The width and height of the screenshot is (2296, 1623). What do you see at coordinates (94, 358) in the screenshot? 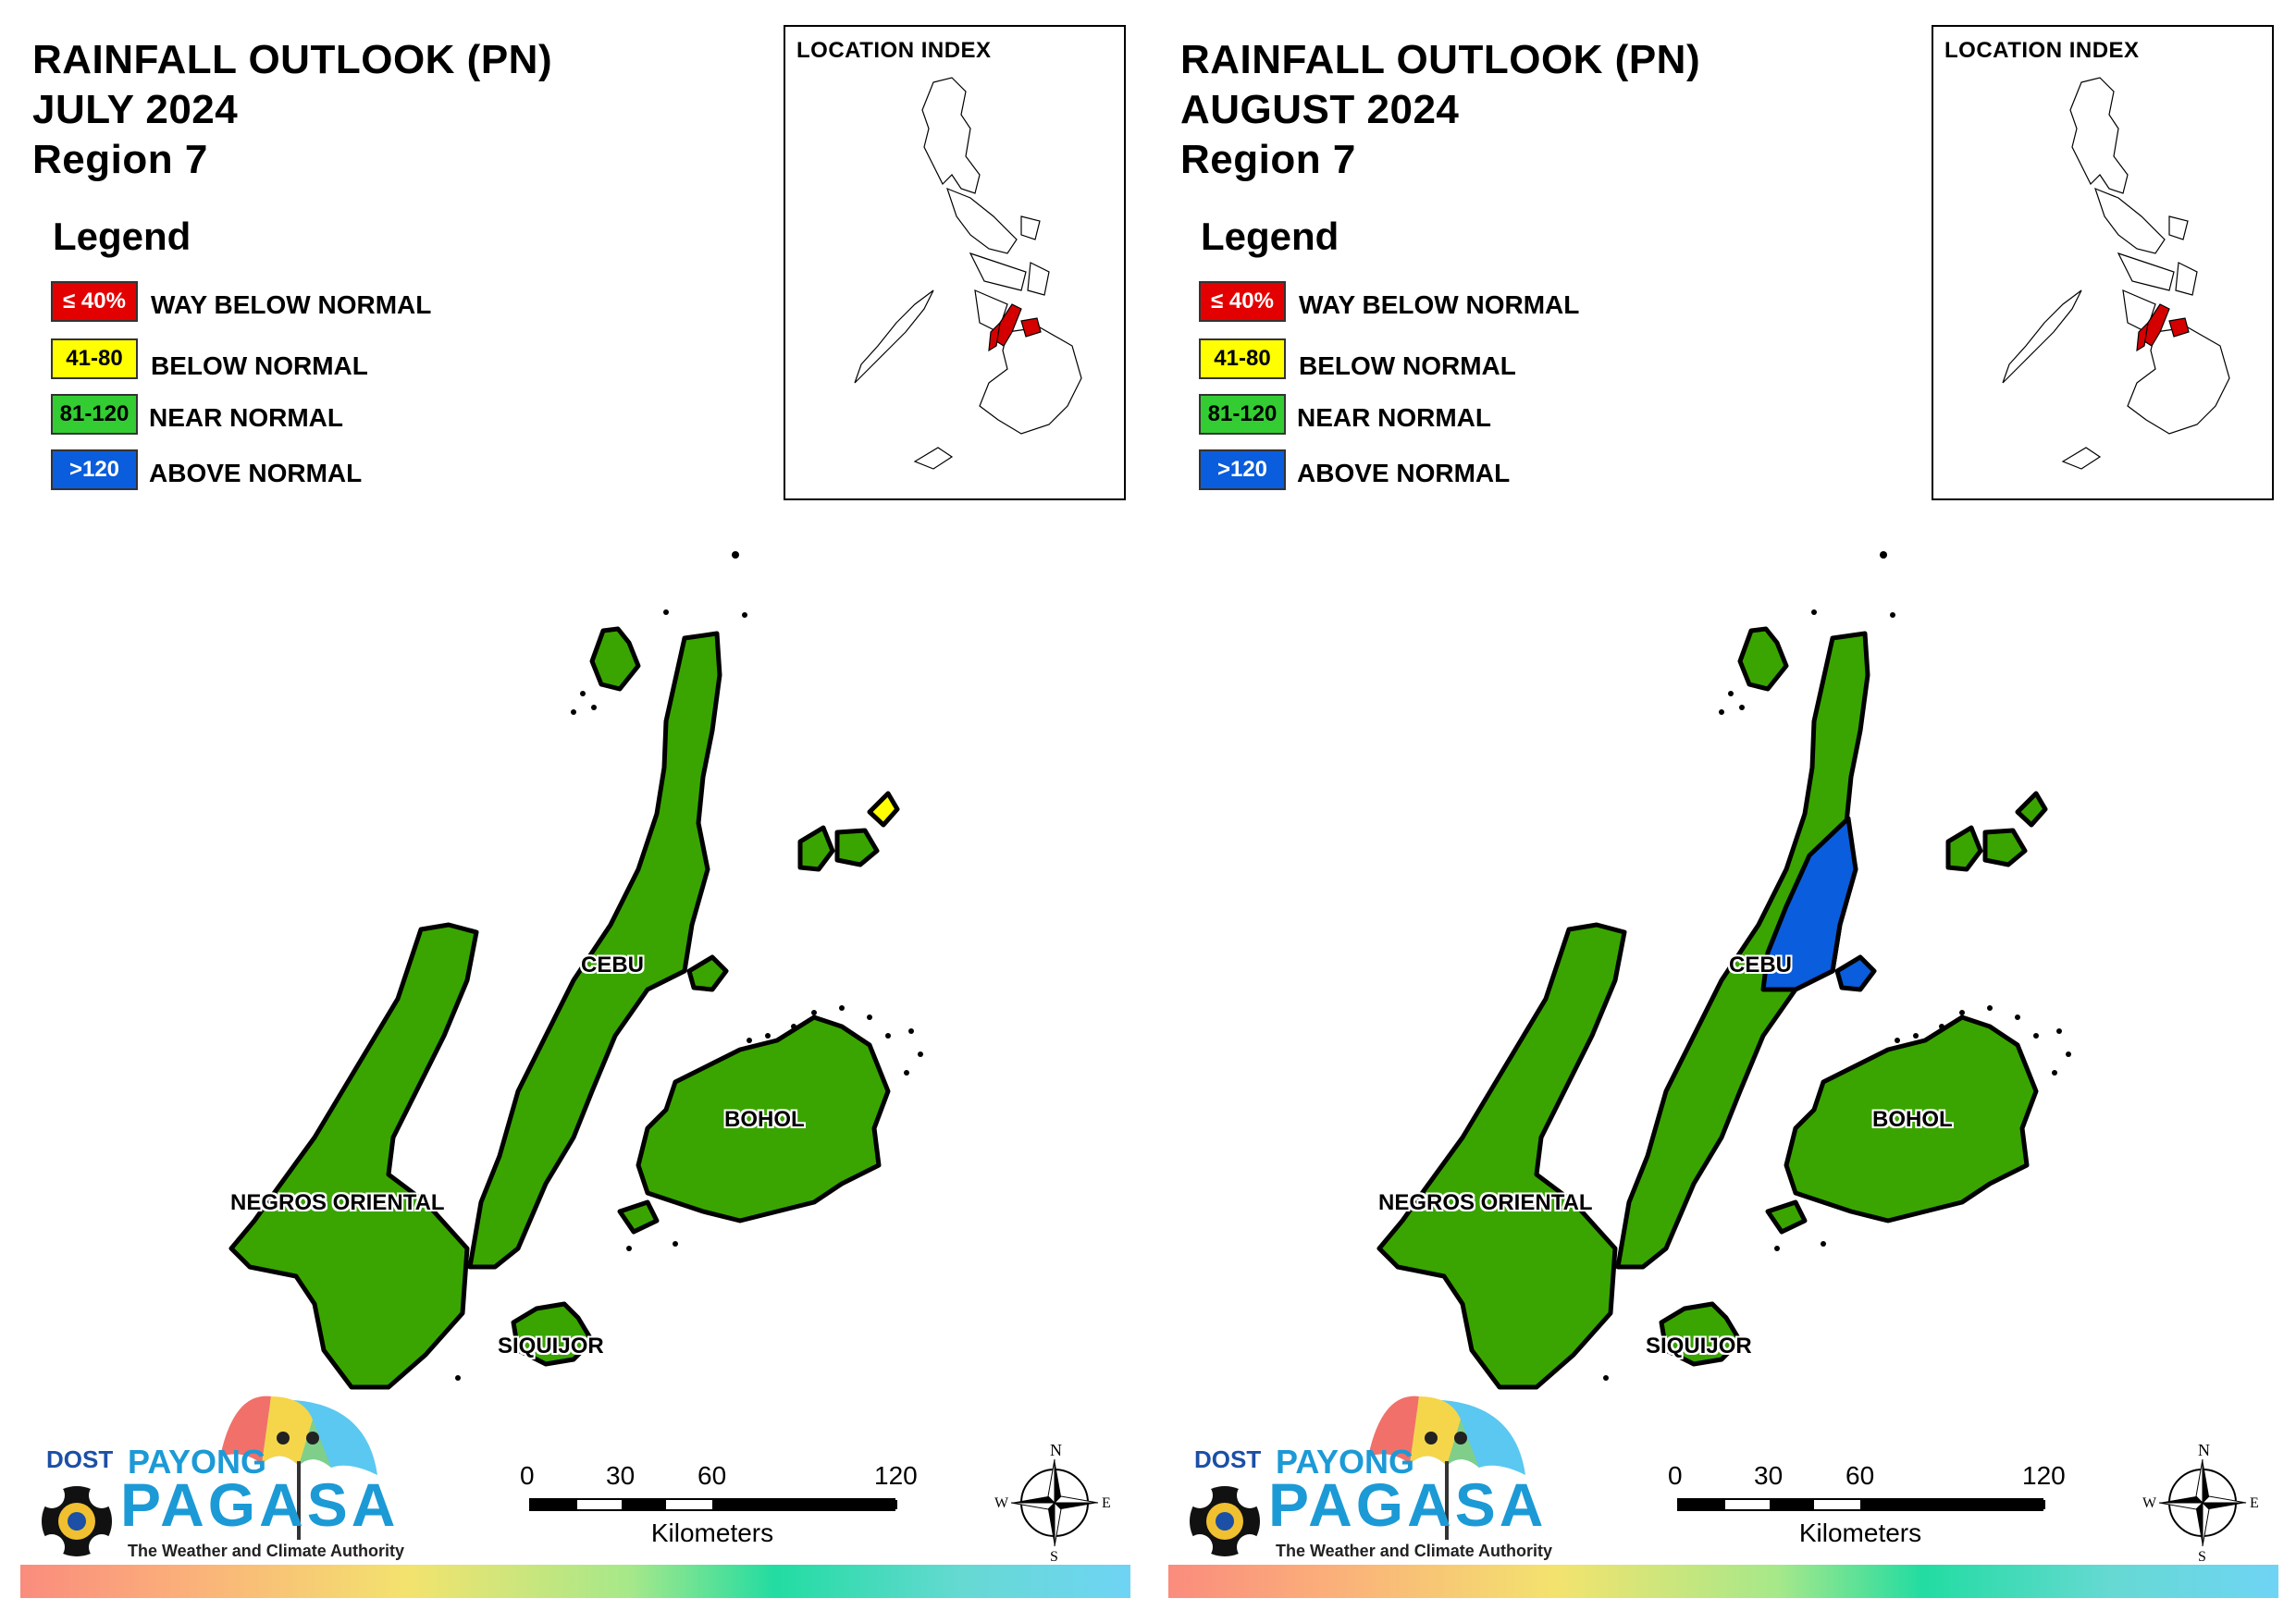
I see `legend-swatch: 41-80` at bounding box center [94, 358].